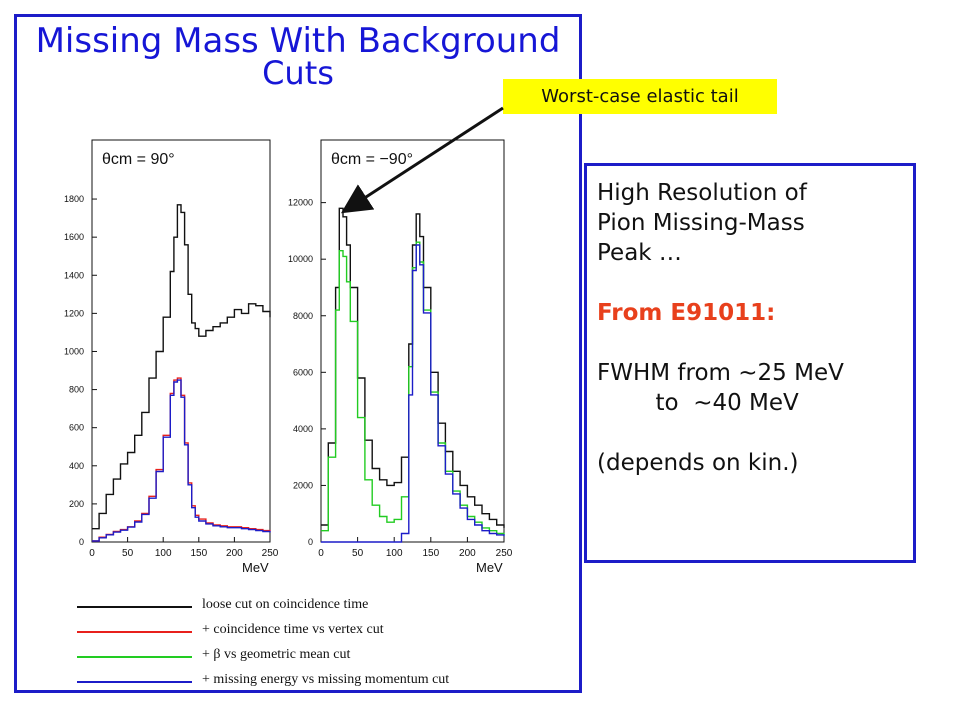 The width and height of the screenshot is (960, 720). What do you see at coordinates (702, 193) in the screenshot?
I see `info-line: High Resolution of` at bounding box center [702, 193].